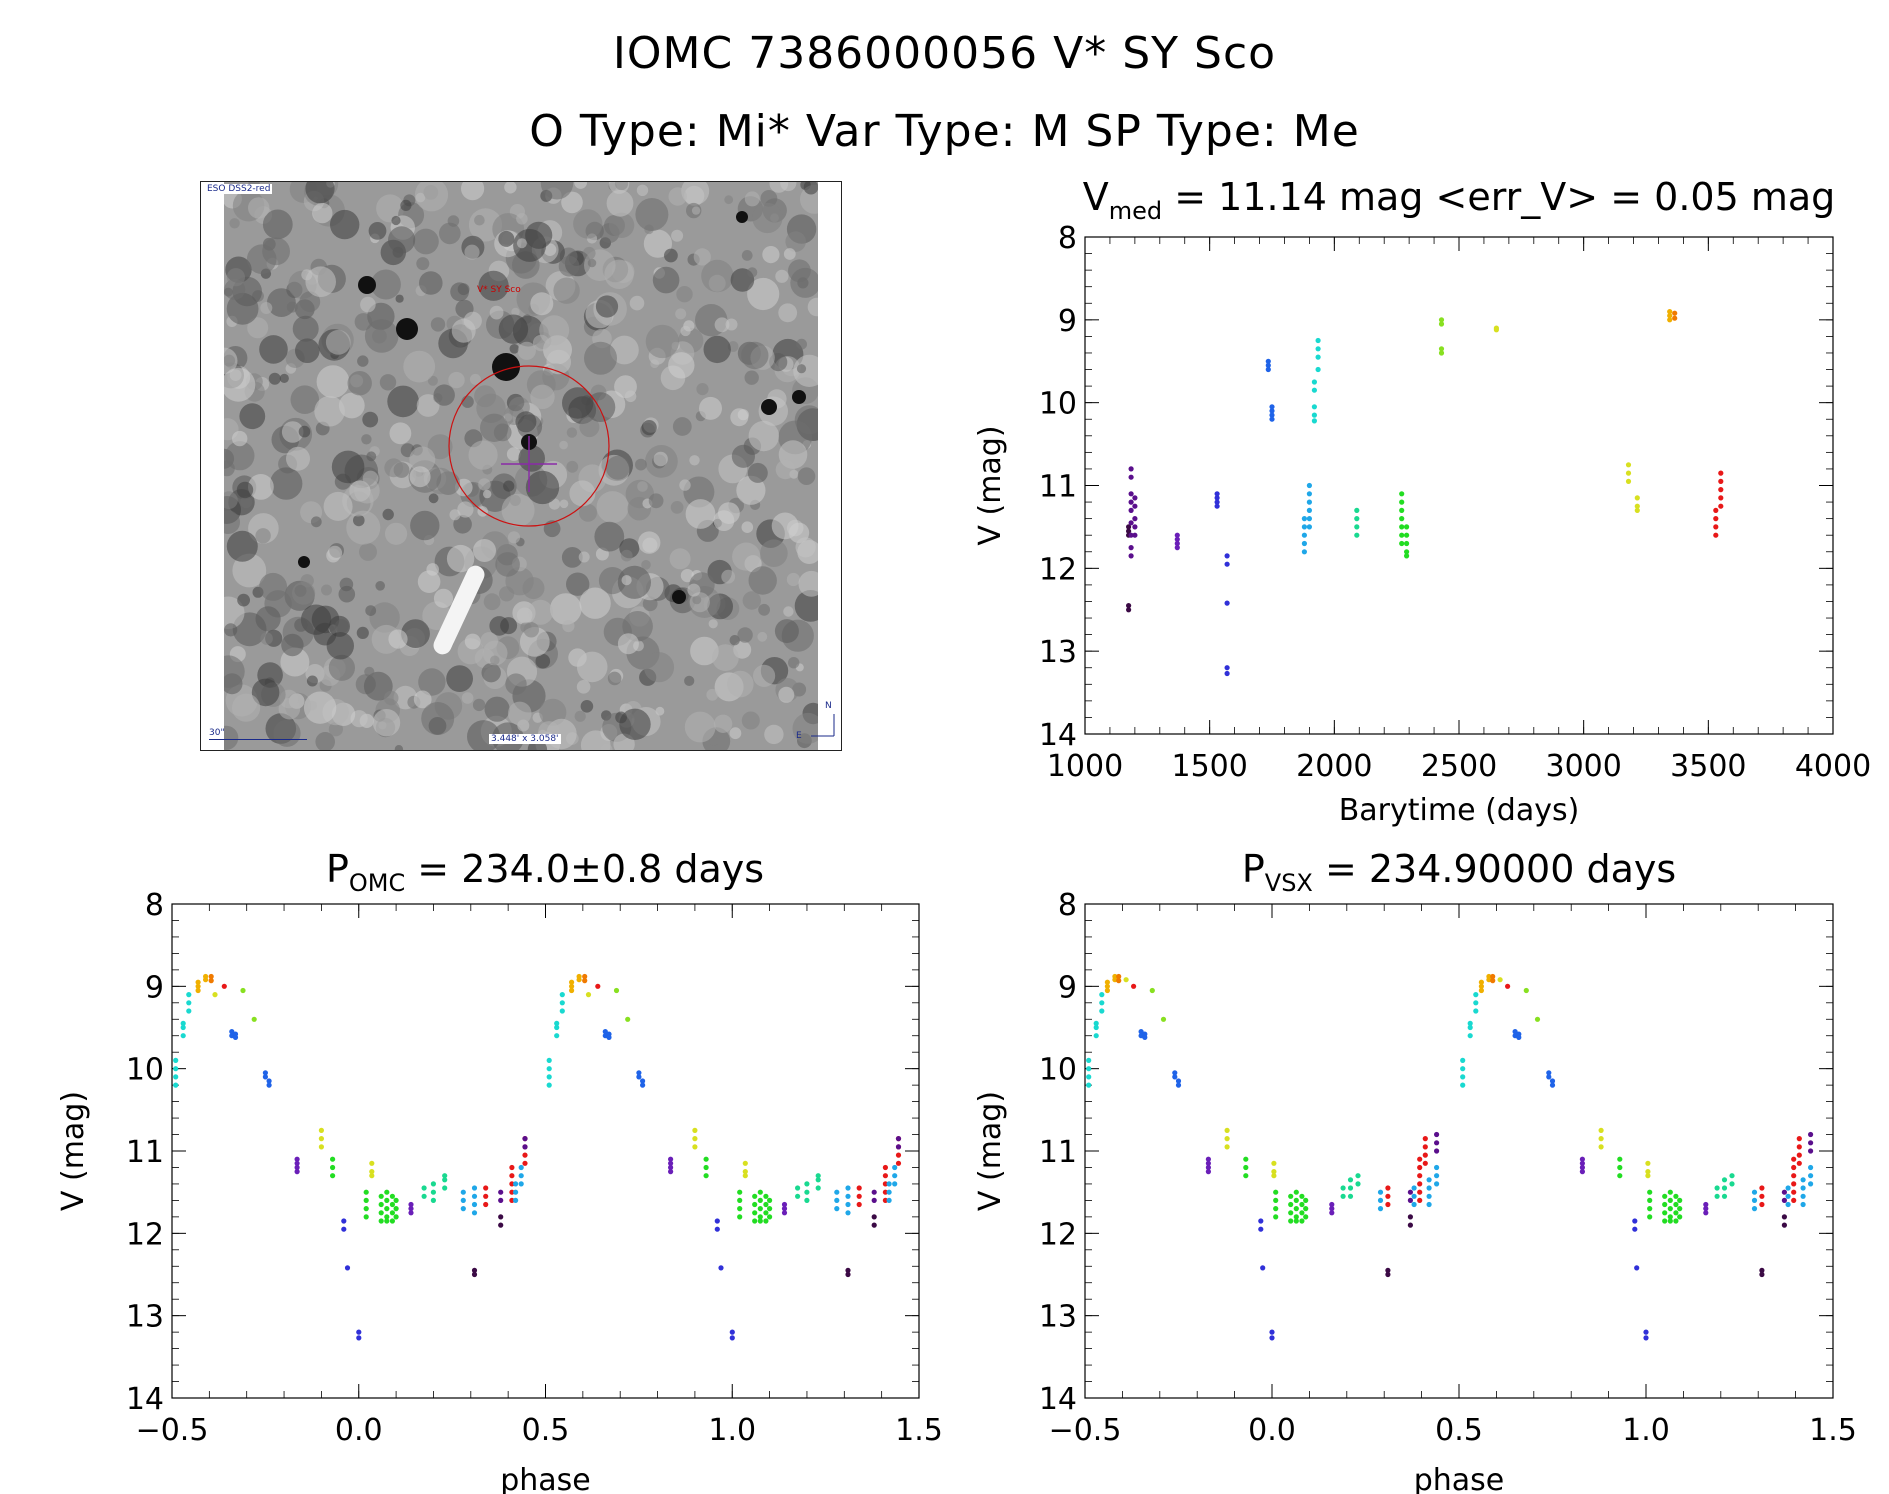  Describe the element at coordinates (499, 290) in the screenshot. I see `finder-target-label: V* SY Sco` at that location.